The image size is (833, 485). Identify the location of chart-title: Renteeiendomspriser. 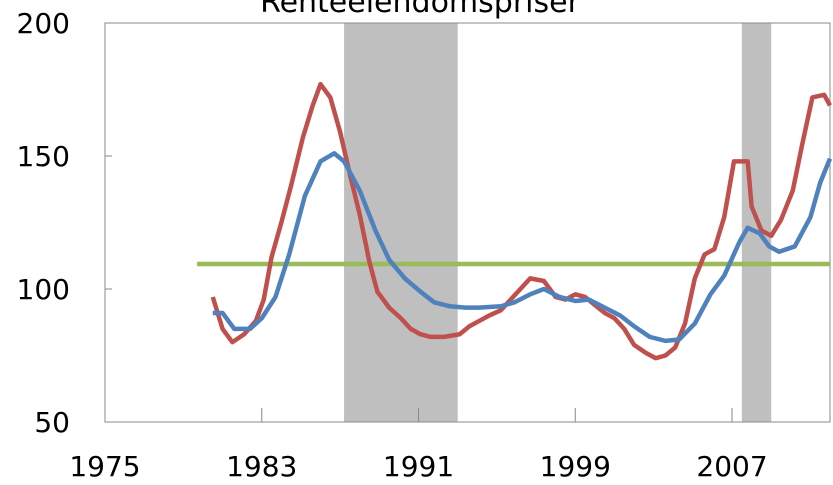
(420, 10).